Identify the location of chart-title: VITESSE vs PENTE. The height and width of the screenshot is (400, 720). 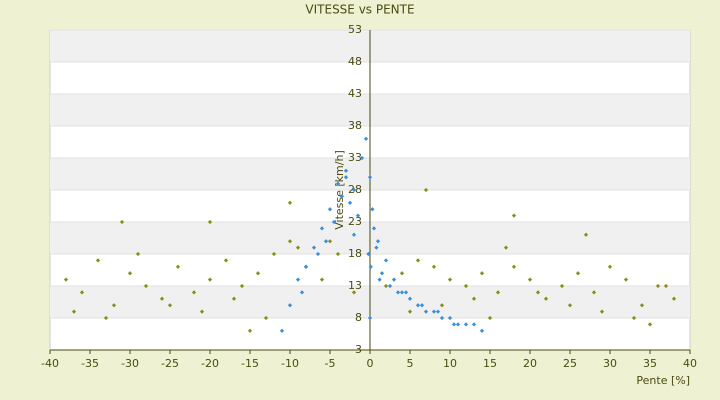
(359, 10).